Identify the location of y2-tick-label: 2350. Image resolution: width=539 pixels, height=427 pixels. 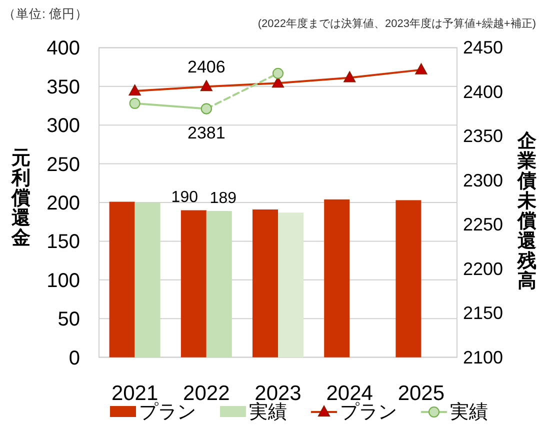
(483, 136).